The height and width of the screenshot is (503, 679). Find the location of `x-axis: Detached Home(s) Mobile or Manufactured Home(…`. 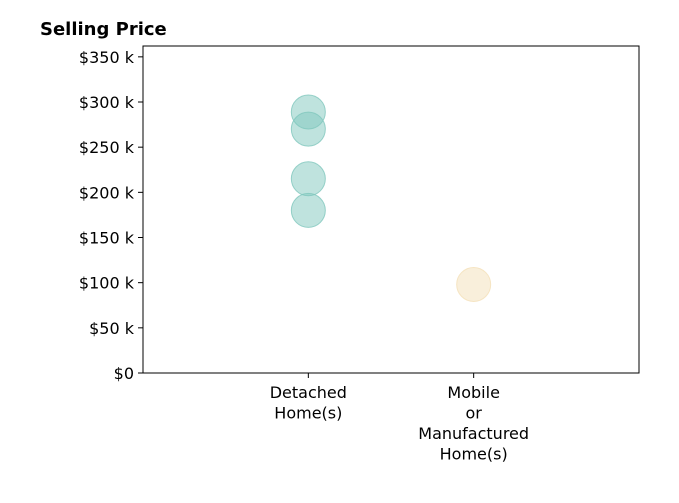

x-axis: Detached Home(s) Mobile or Manufactured Home(… is located at coordinates (399, 418).